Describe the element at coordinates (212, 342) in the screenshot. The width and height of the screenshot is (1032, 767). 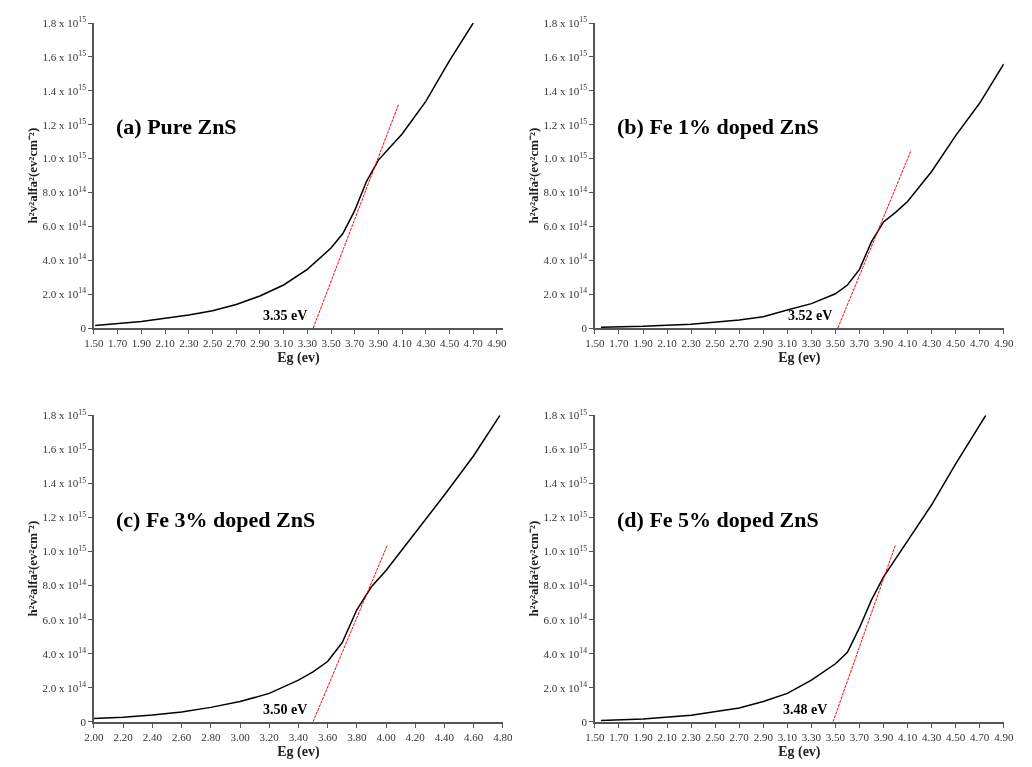
I see `x-tick-label: 2.50` at that location.